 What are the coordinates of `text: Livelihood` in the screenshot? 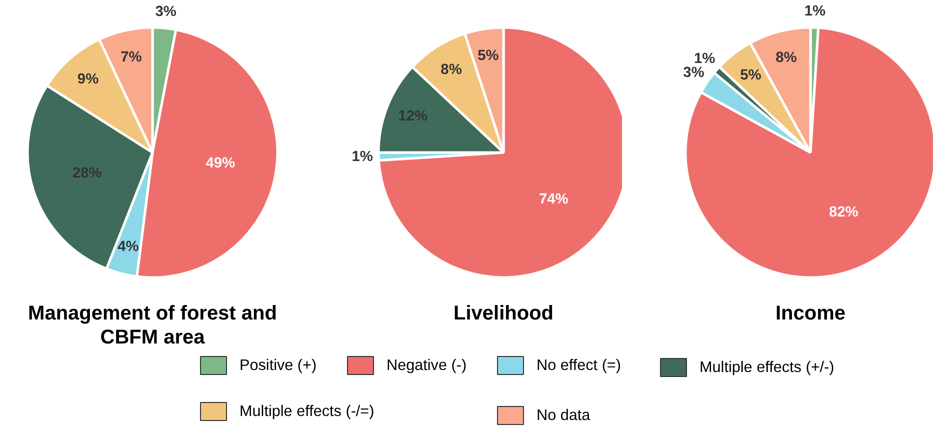 It's located at (504, 313).